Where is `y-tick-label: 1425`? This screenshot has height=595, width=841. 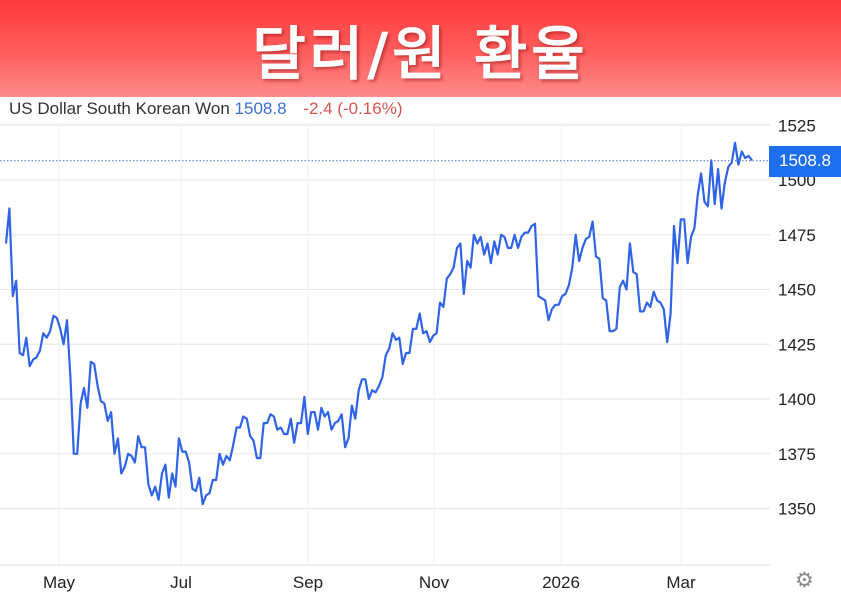
y-tick-label: 1425 is located at coordinates (797, 344).